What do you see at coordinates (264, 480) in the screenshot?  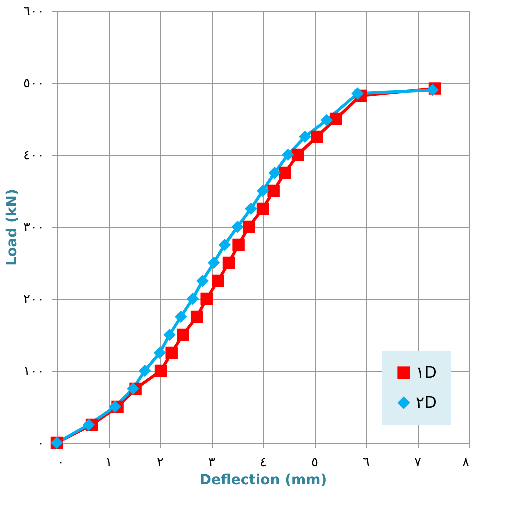 I see `x-axis-title: Deflection (mm)` at bounding box center [264, 480].